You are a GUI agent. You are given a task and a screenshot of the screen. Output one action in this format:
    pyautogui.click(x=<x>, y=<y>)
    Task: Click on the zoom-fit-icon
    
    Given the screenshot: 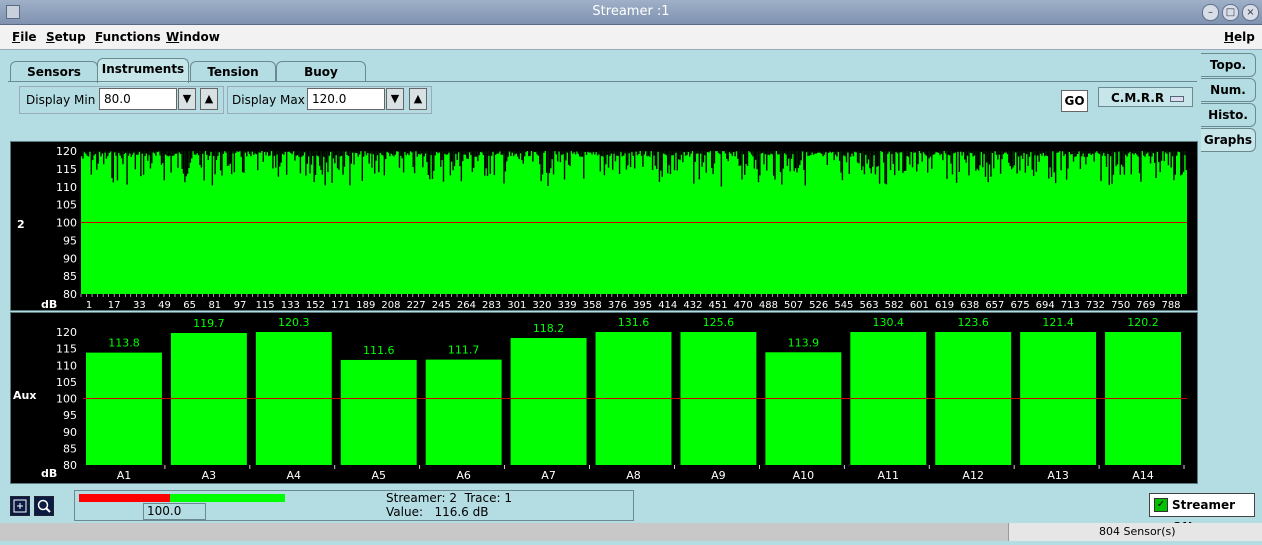 What is the action you would take?
    pyautogui.click(x=20, y=506)
    